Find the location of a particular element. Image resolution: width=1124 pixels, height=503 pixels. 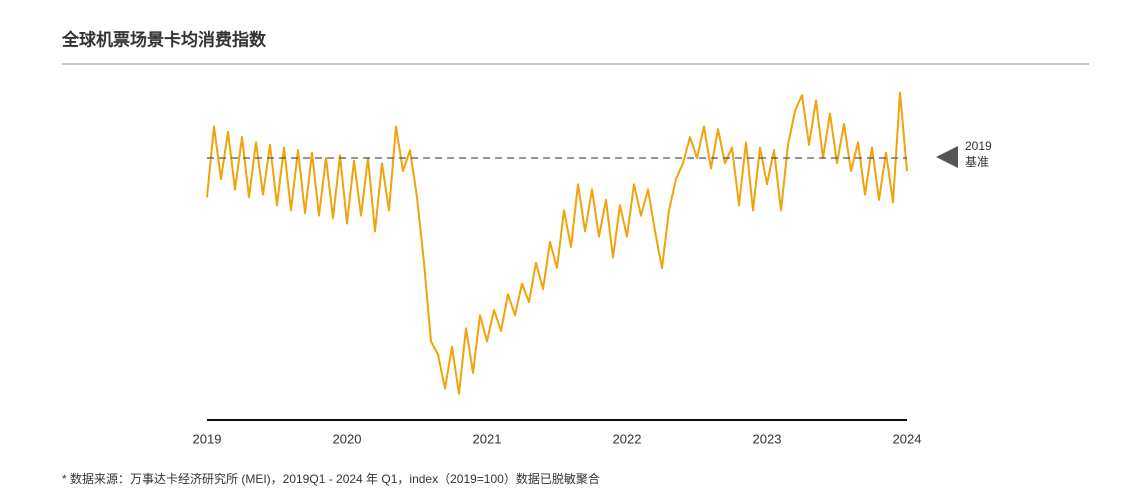

x-tick-label: 2022 is located at coordinates (627, 438).